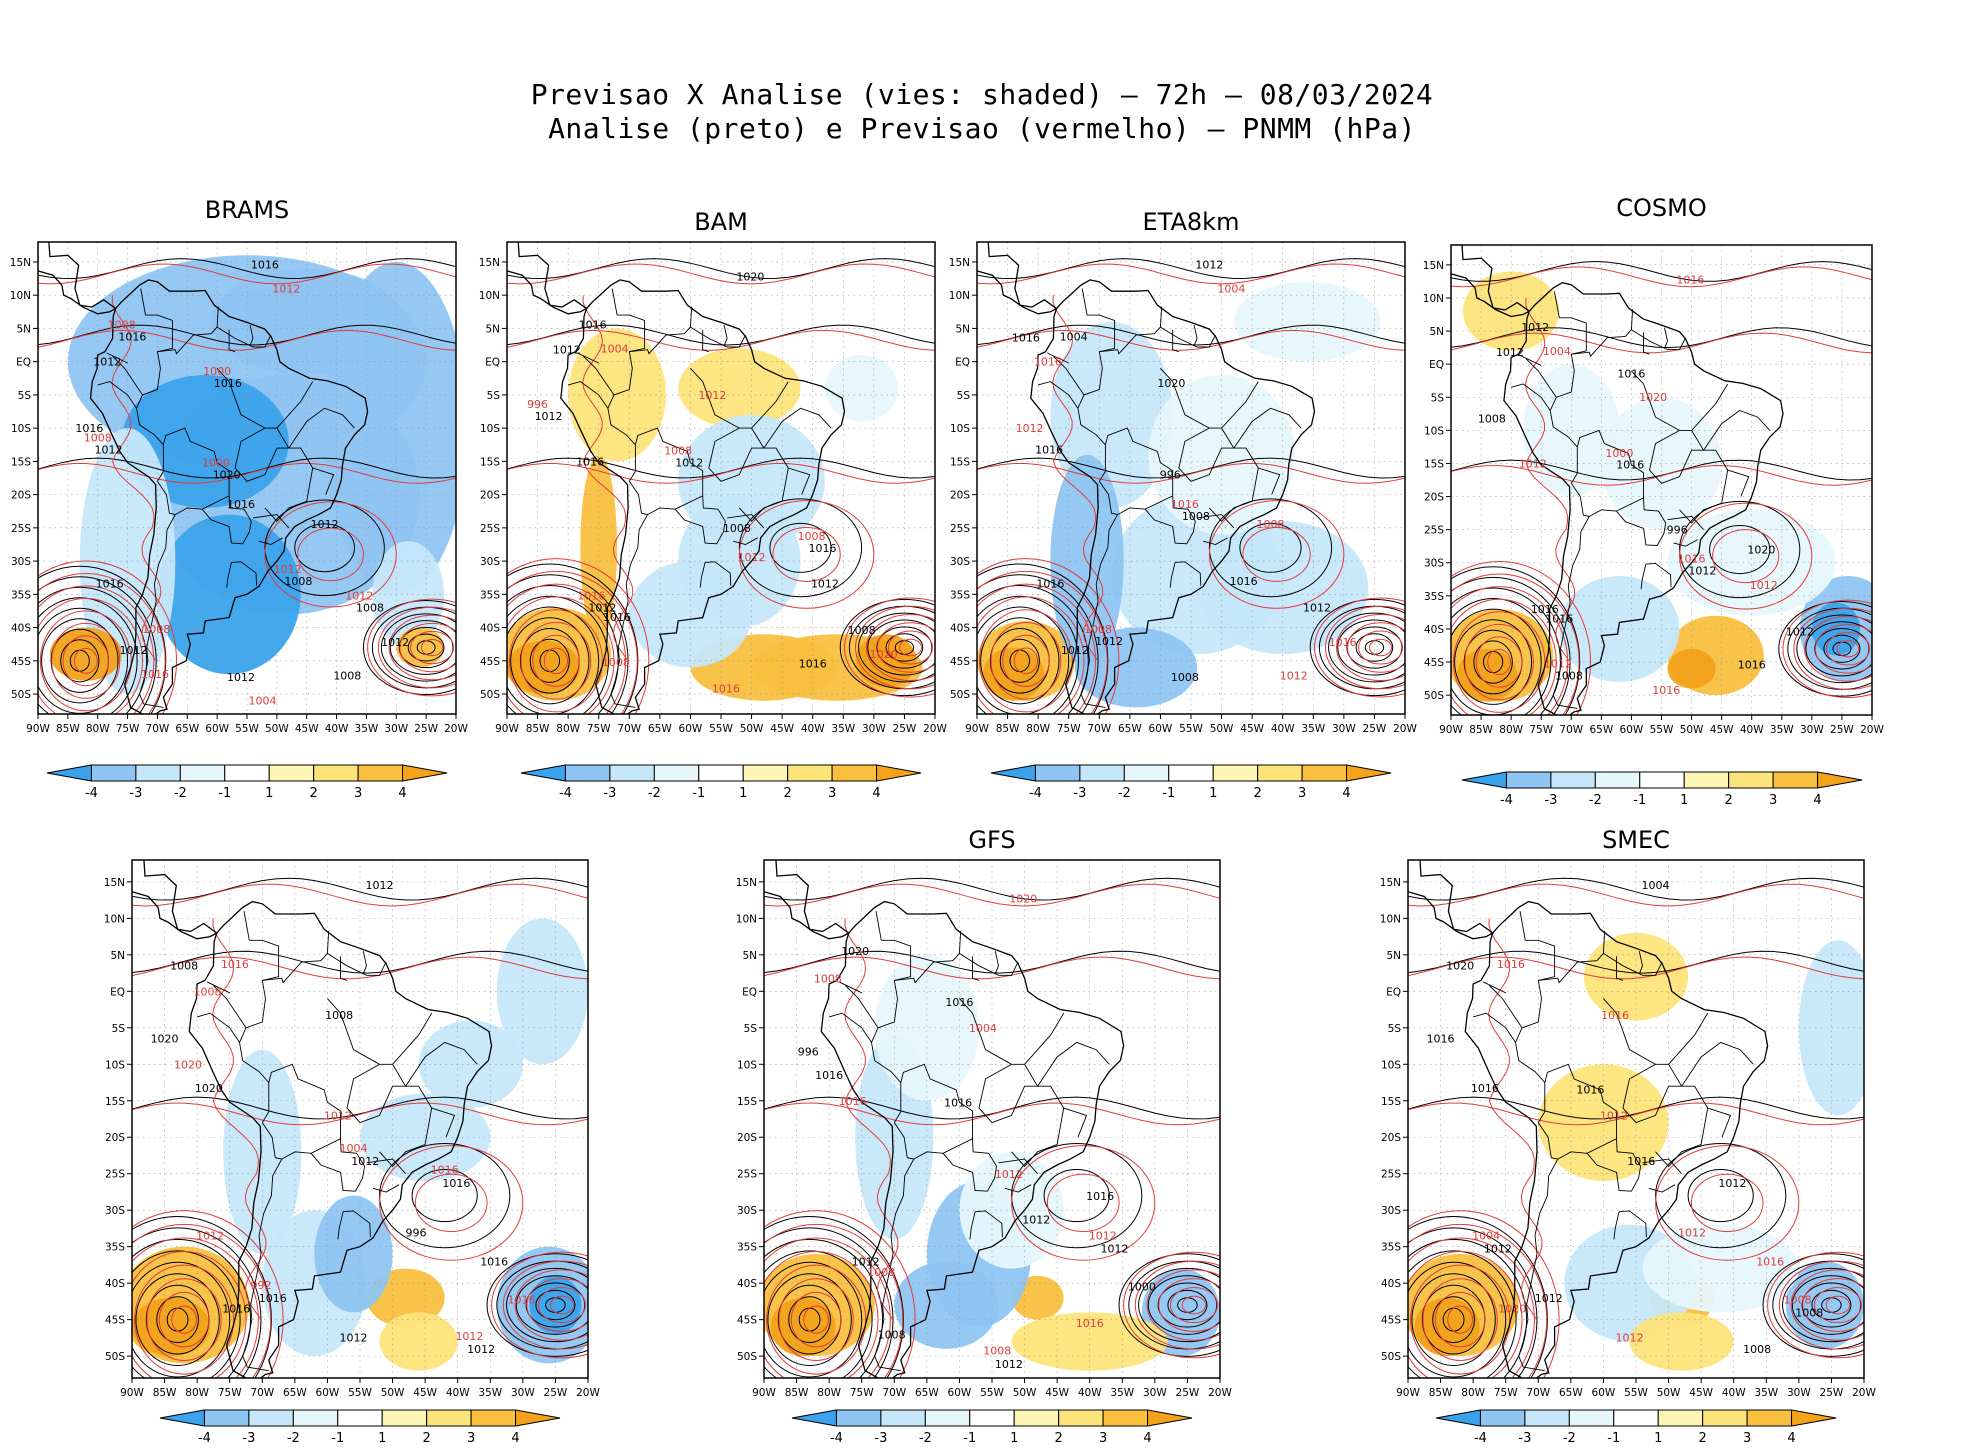 This screenshot has height=1450, width=1964. Describe the element at coordinates (960, 695) in the screenshot. I see `lat-tick-label: 50S` at that location.